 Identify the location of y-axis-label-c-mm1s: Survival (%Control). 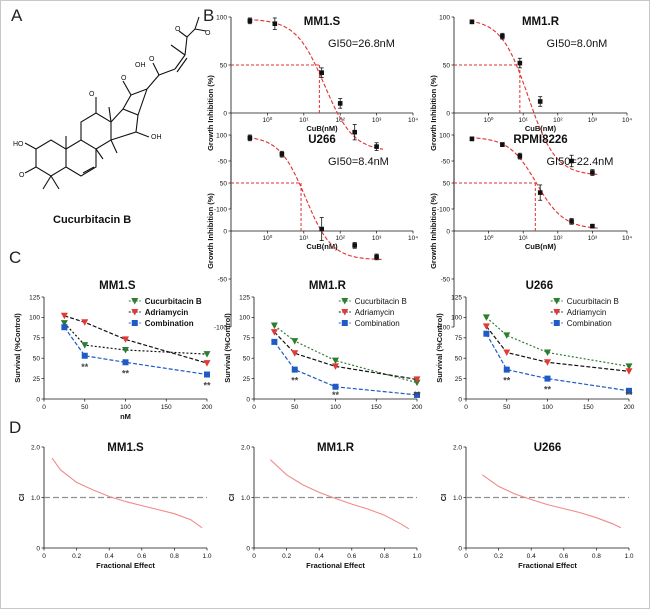
(17, 348).